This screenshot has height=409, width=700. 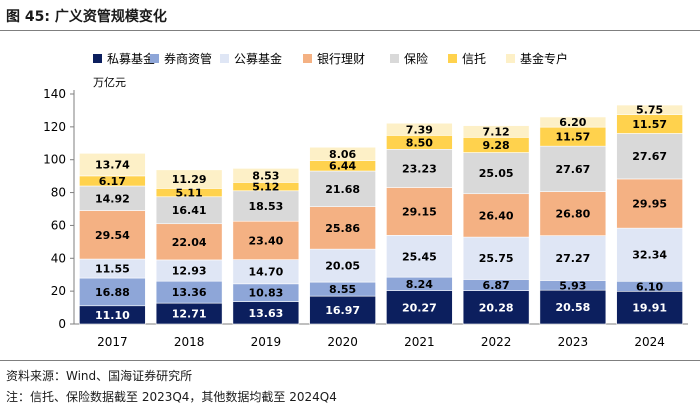 I want to click on bar-value-label: 16.88, so click(x=112, y=292).